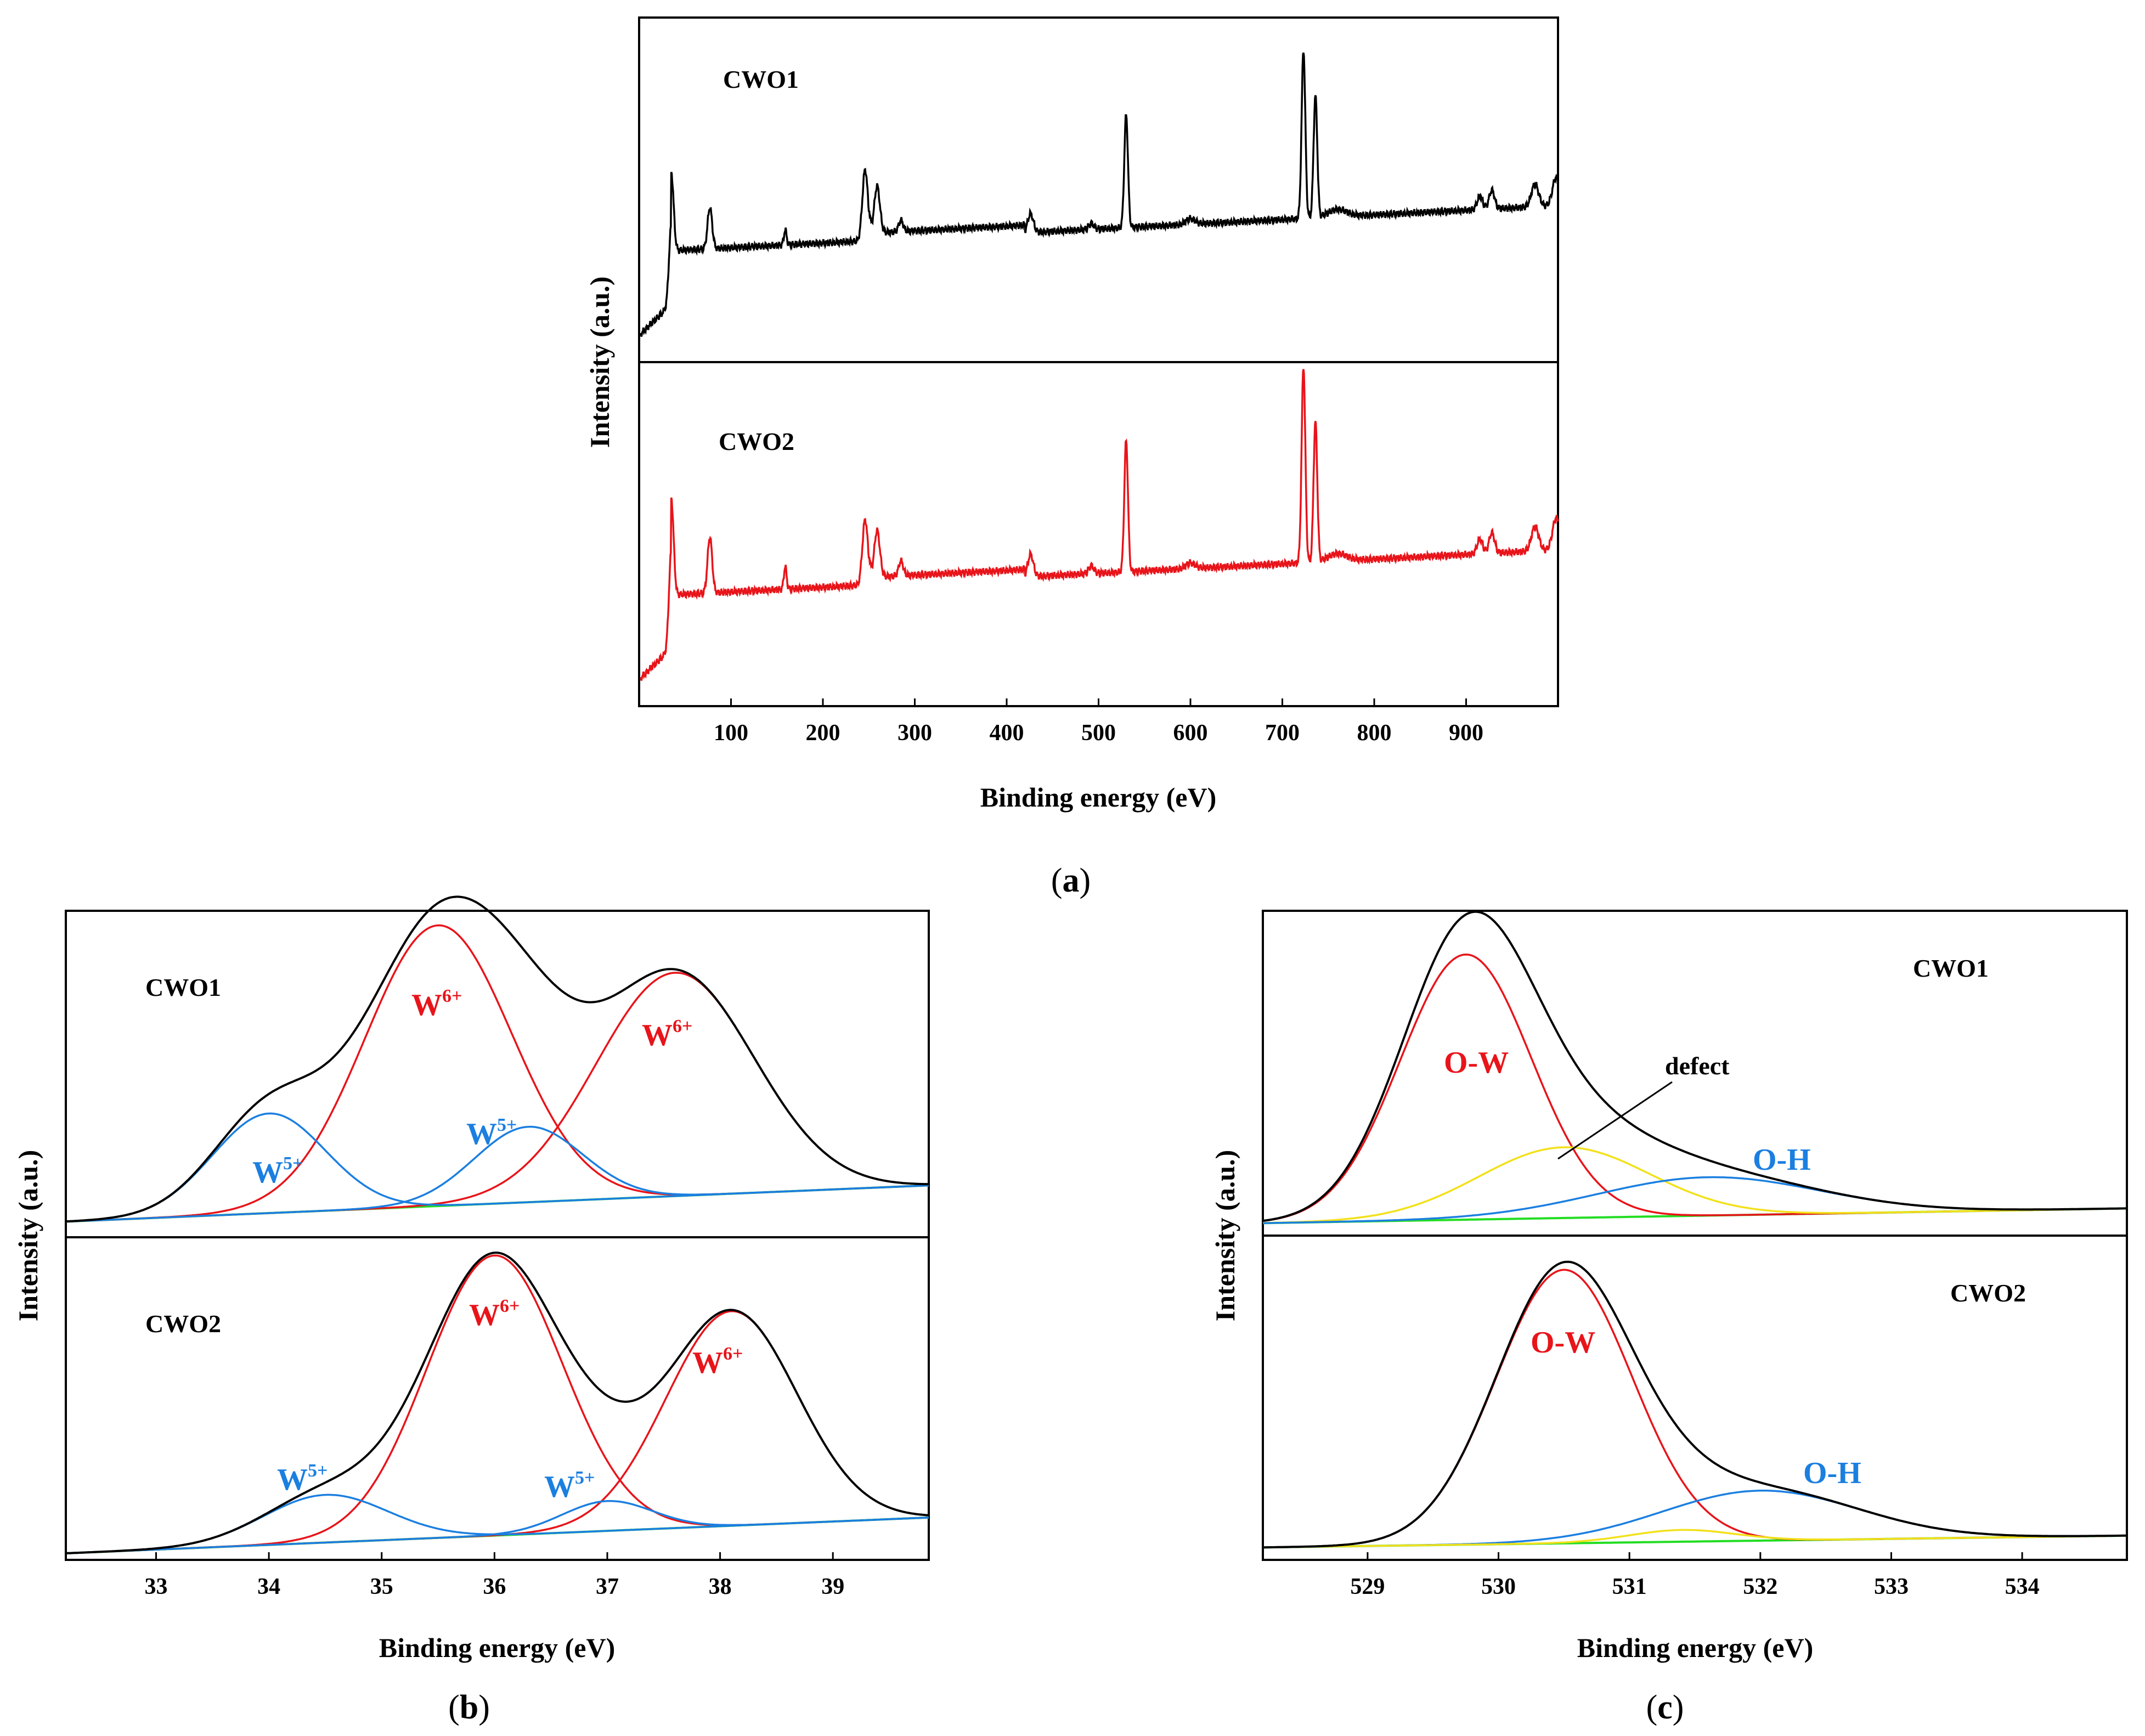 The height and width of the screenshot is (1736, 2145). I want to click on panel-b-cwo2-envelope, so click(497, 1403).